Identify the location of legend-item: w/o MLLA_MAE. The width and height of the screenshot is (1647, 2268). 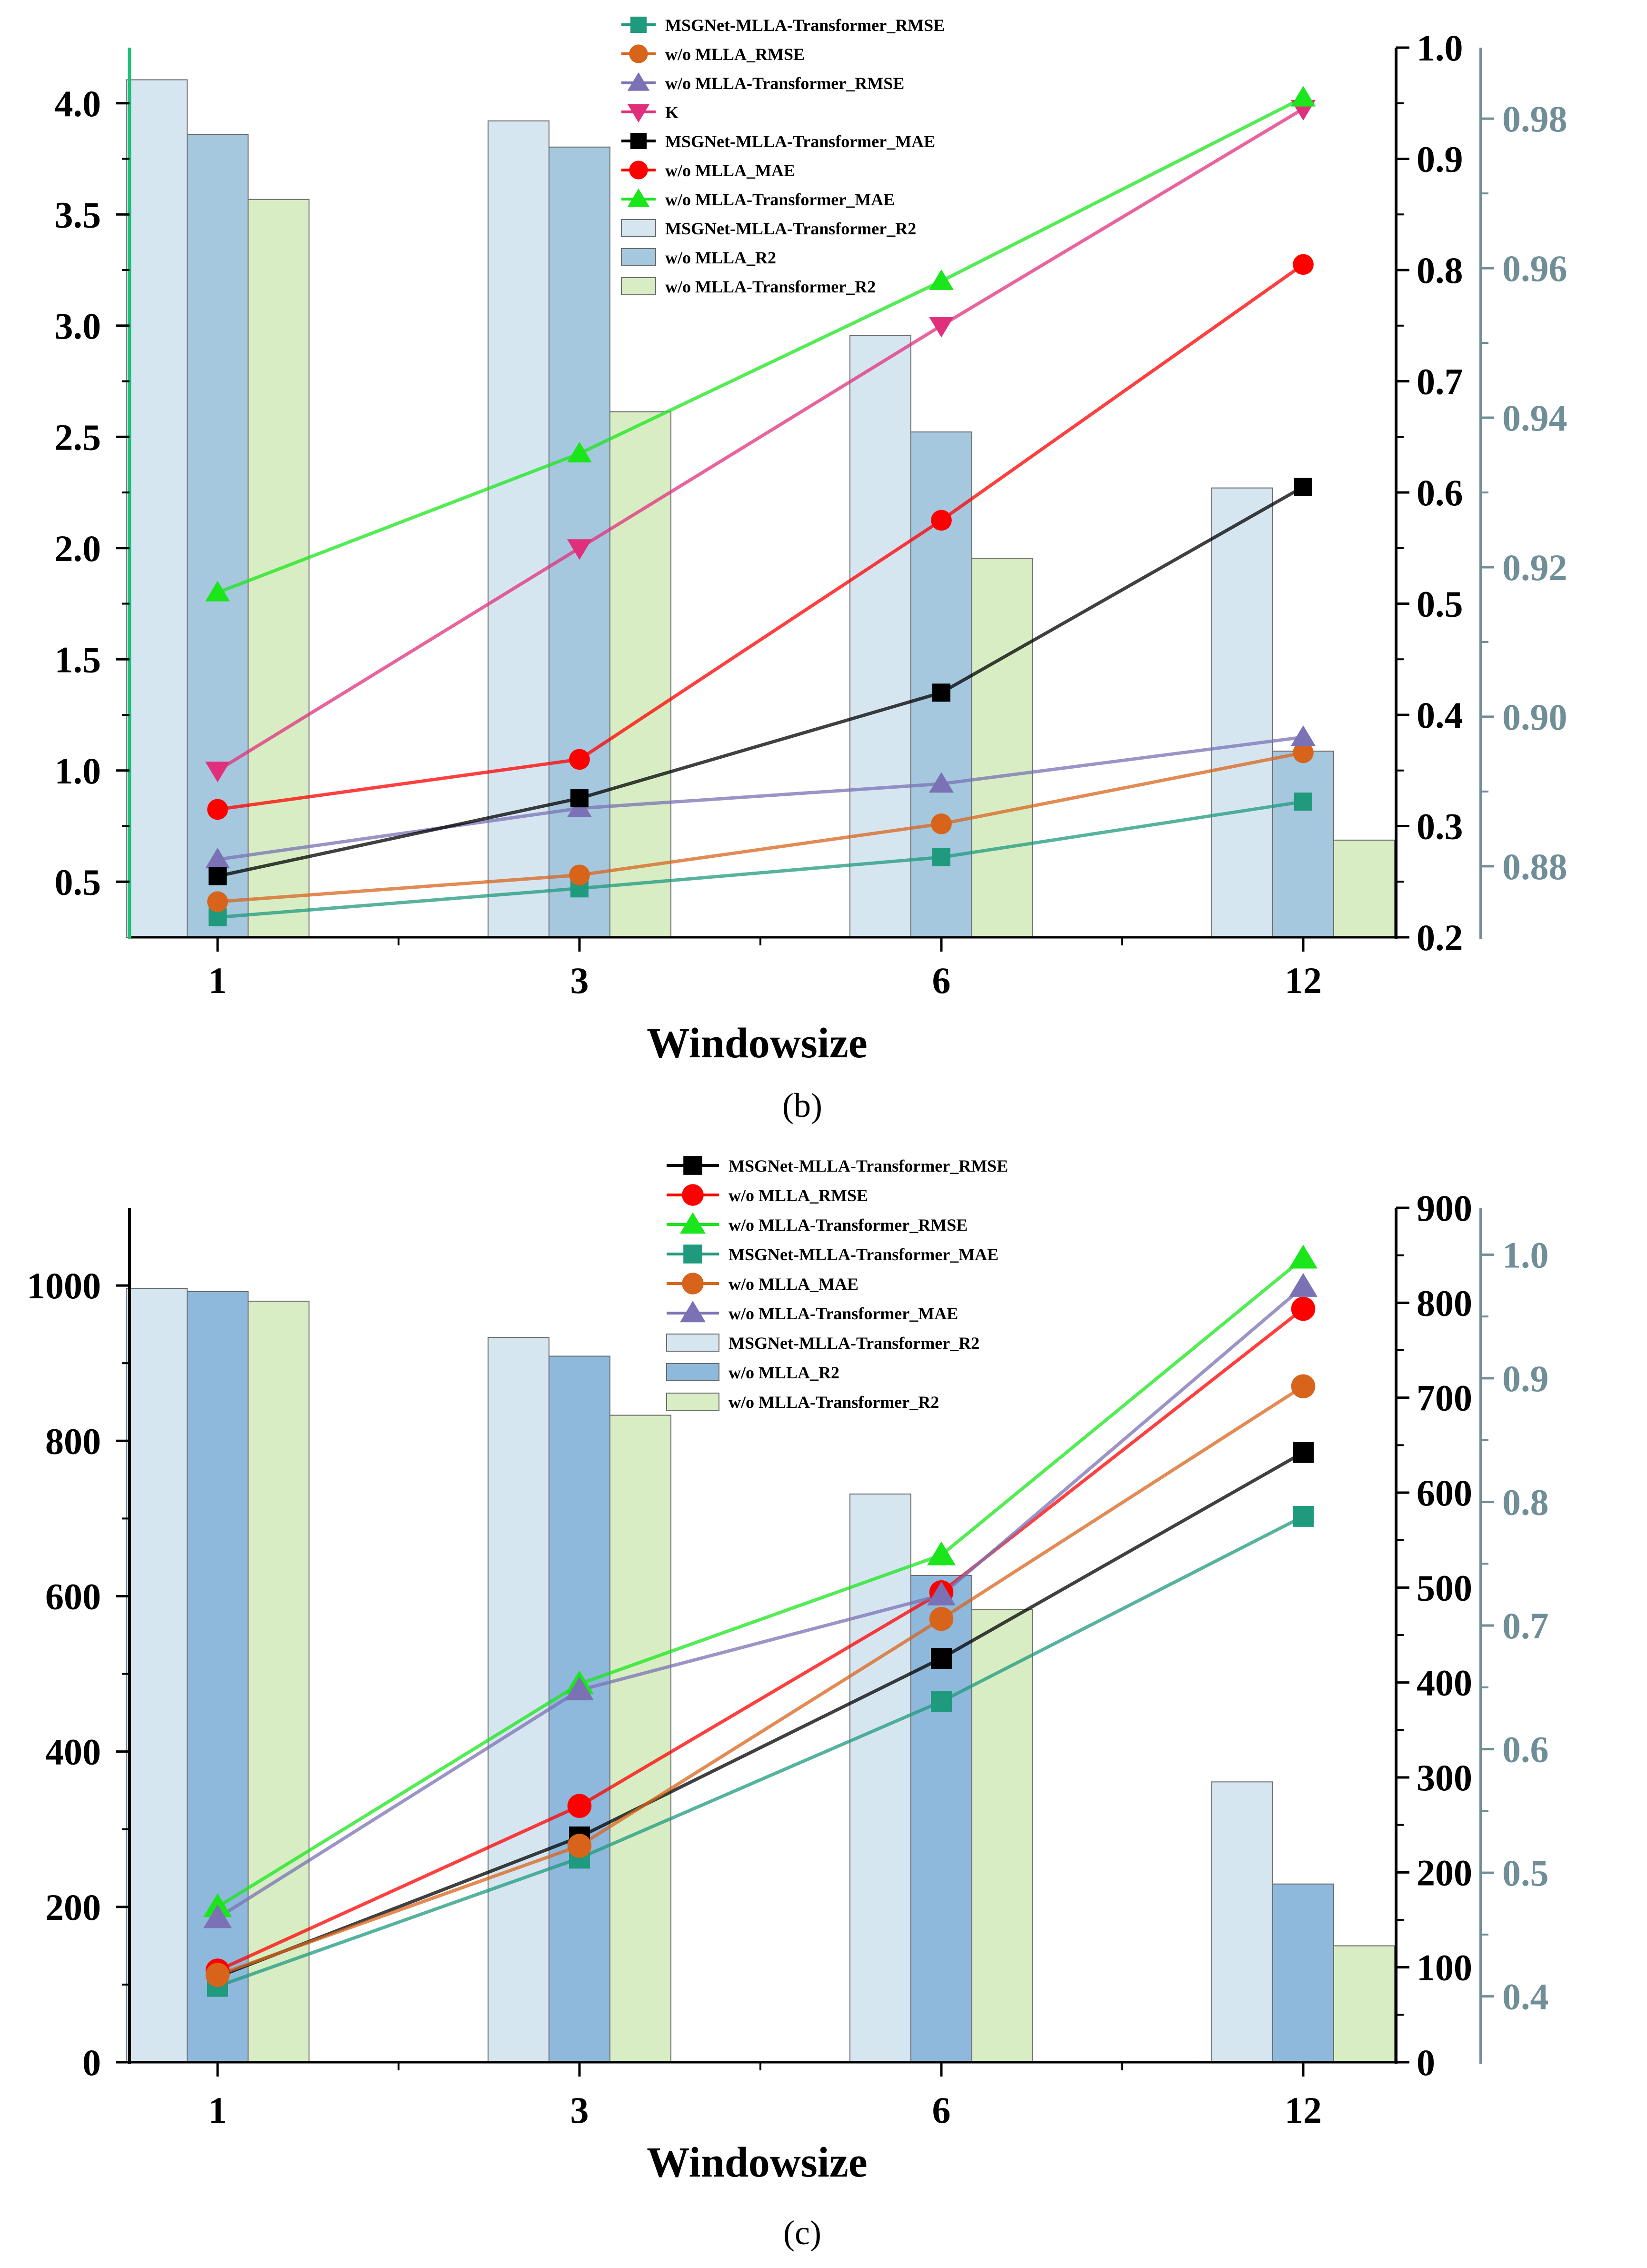
(708, 171).